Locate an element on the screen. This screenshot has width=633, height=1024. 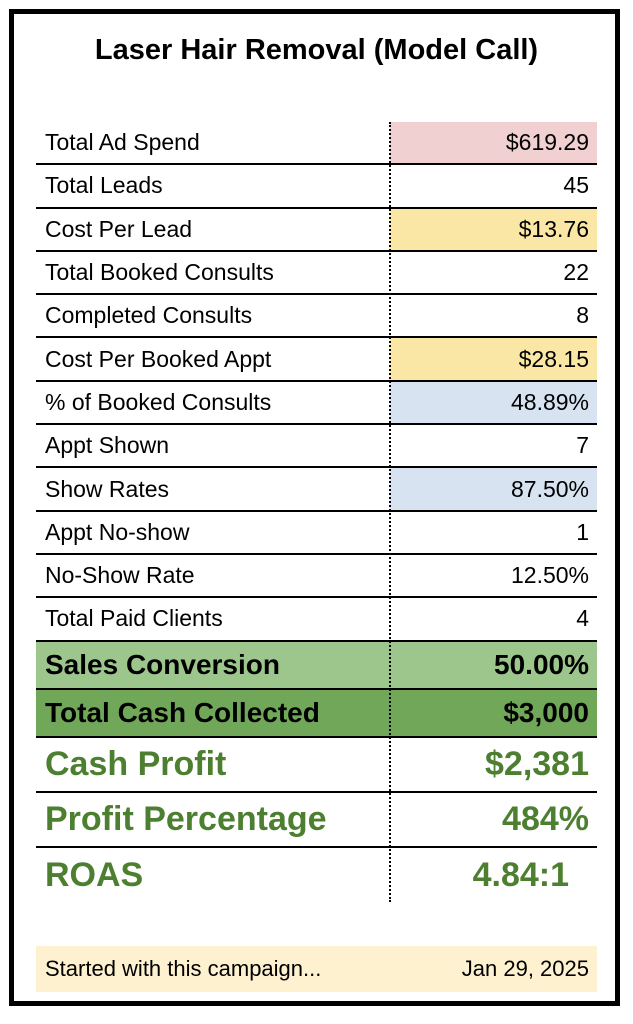
page-title: Laser Hair Removal (Model Call) is located at coordinates (316, 50).